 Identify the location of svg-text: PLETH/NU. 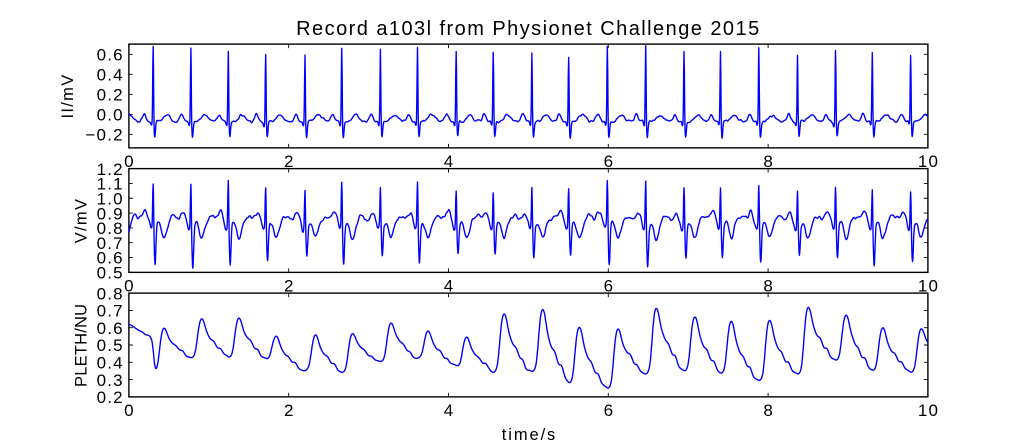
(81, 345).